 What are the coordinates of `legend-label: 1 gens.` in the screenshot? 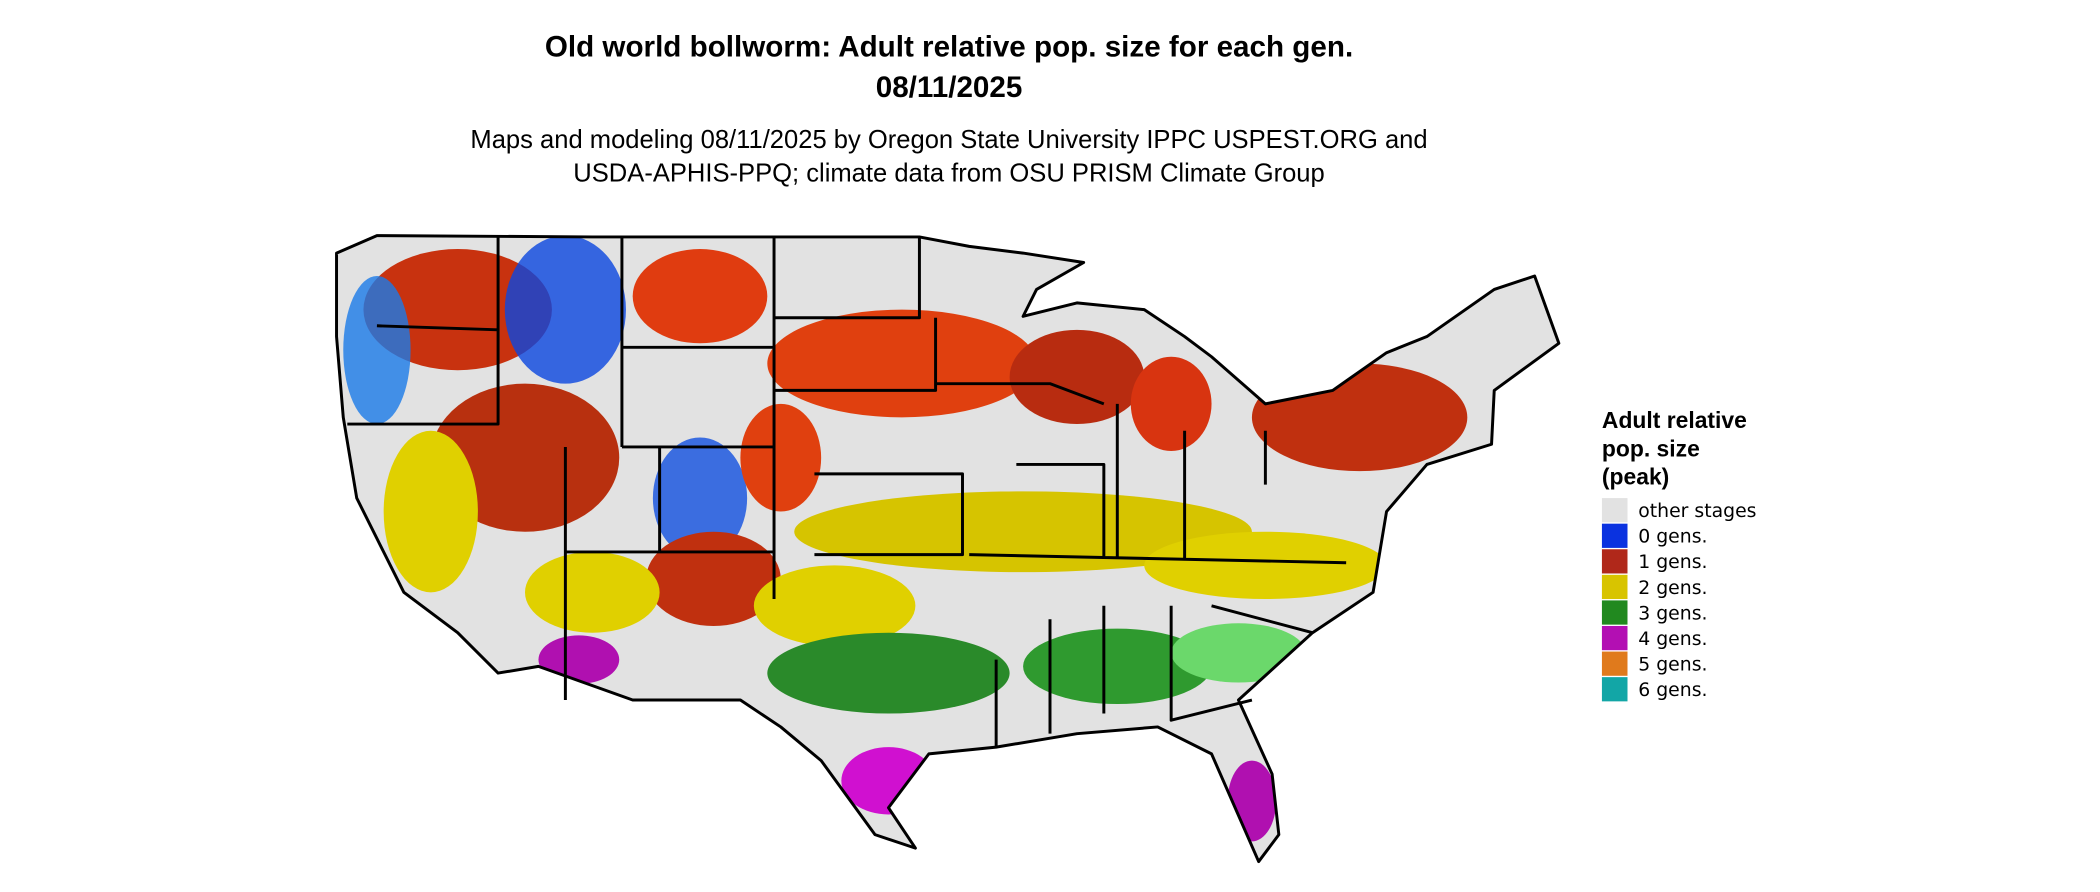 It's located at (1672, 562).